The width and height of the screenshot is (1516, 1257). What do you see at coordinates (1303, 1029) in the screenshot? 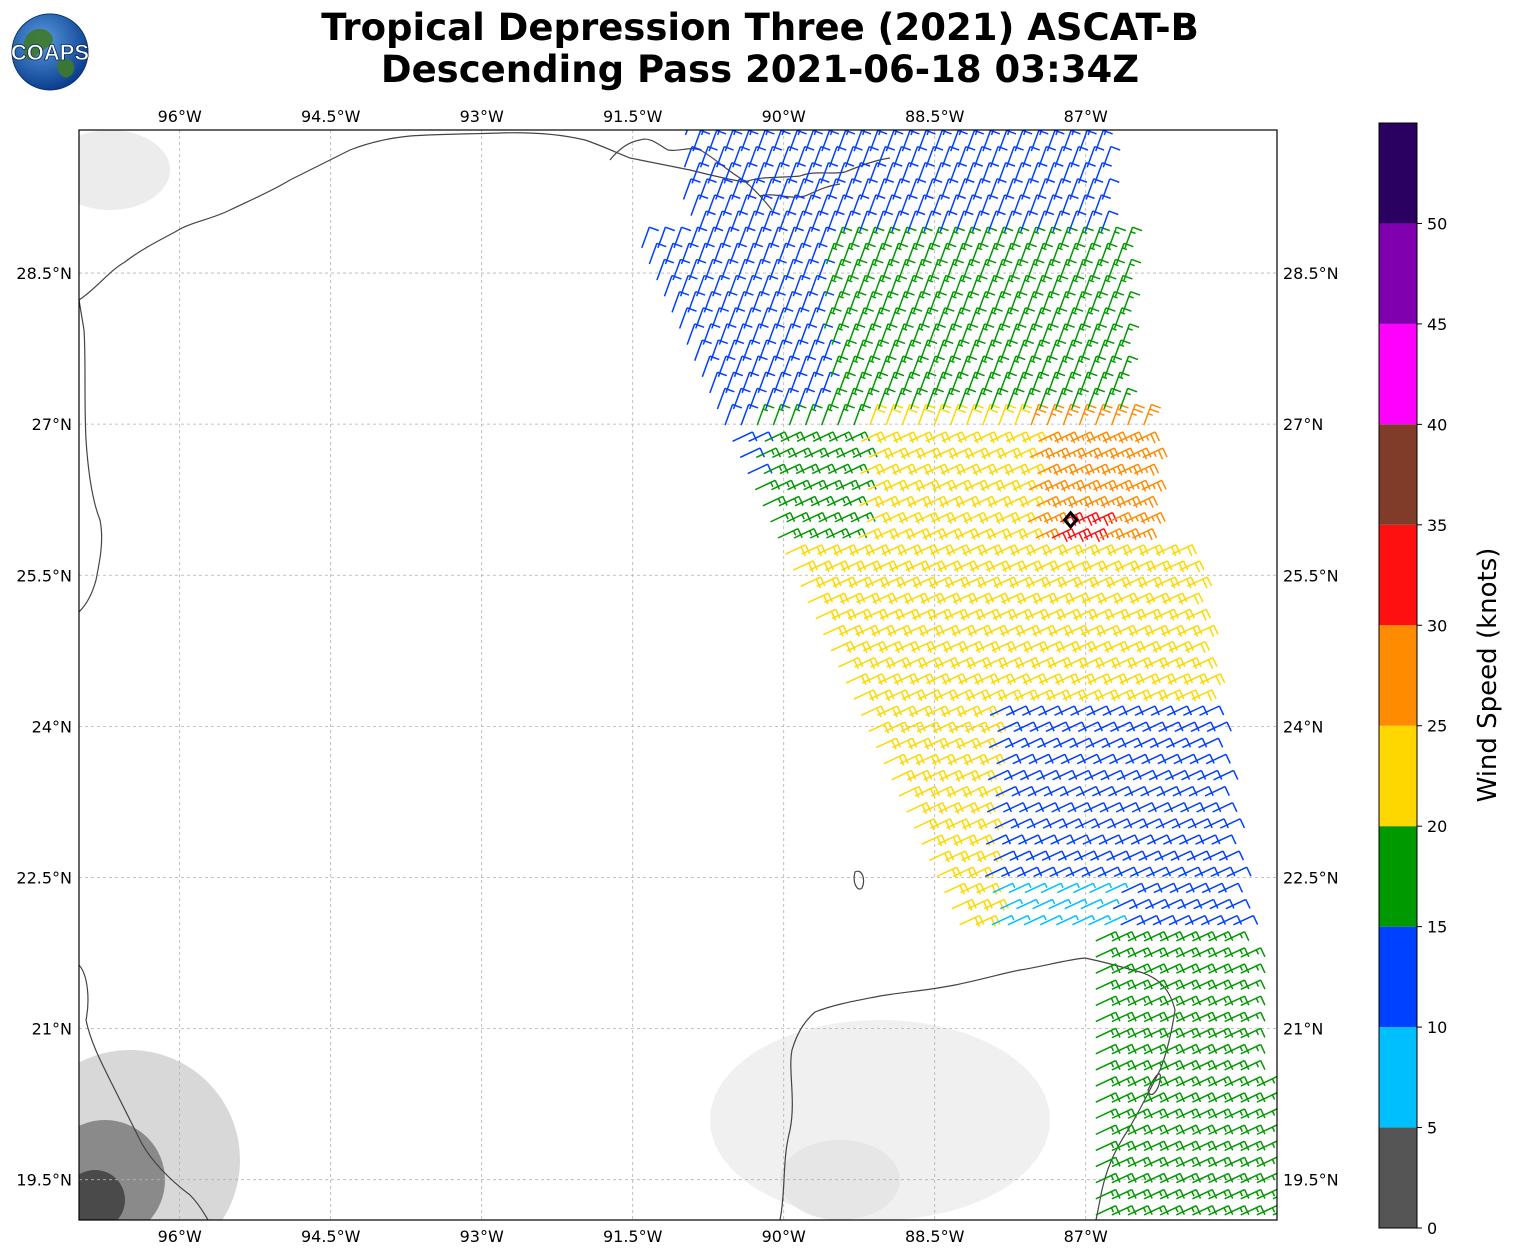
I see `lat-tick-right-5: 21°N` at bounding box center [1303, 1029].